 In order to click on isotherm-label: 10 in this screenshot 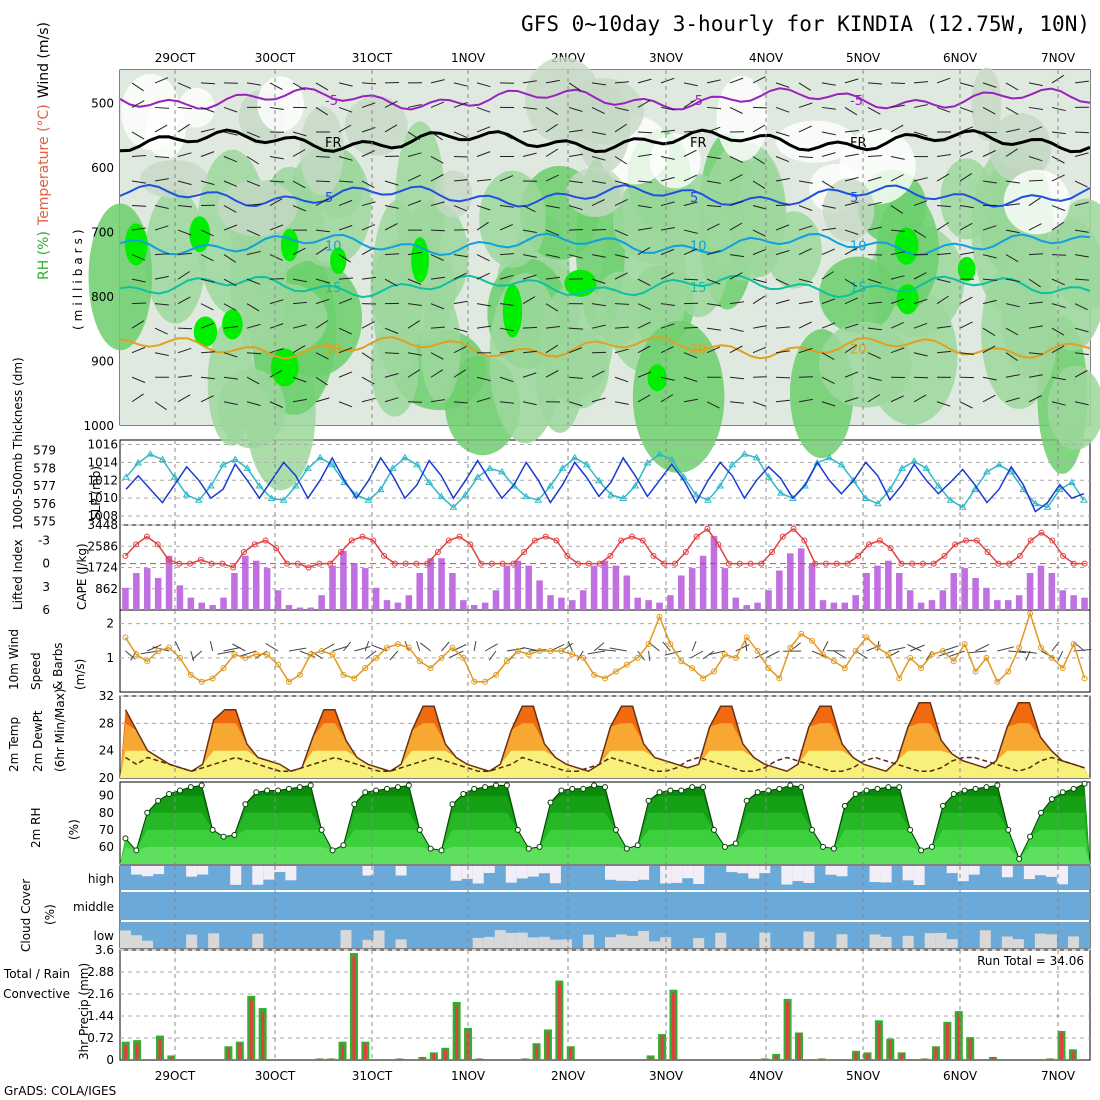, I will do `click(858, 246)`.